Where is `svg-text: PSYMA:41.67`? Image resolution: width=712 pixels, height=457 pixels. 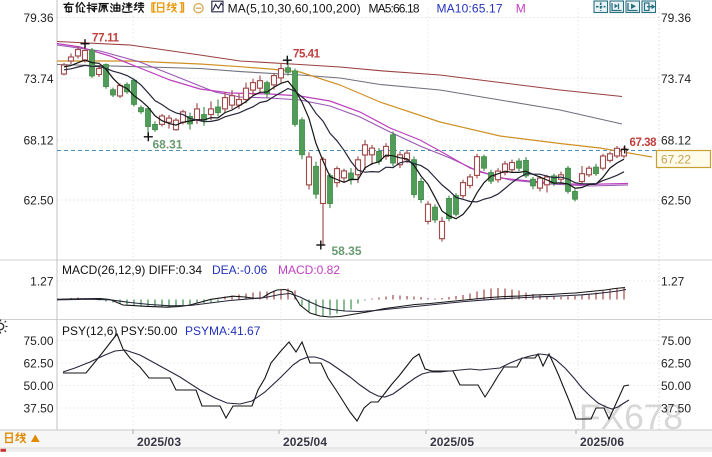 svg-text: PSYMA:41.67 is located at coordinates (223, 331).